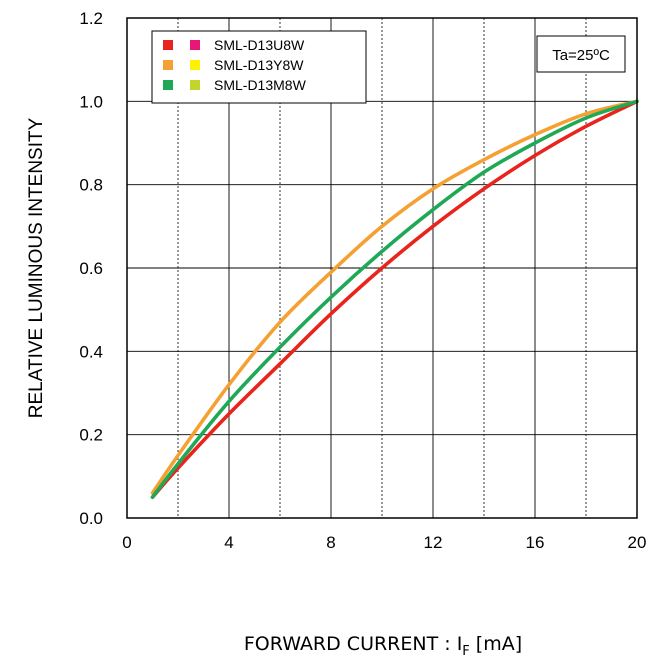  What do you see at coordinates (637, 542) in the screenshot?
I see `x-tick-label: 20` at bounding box center [637, 542].